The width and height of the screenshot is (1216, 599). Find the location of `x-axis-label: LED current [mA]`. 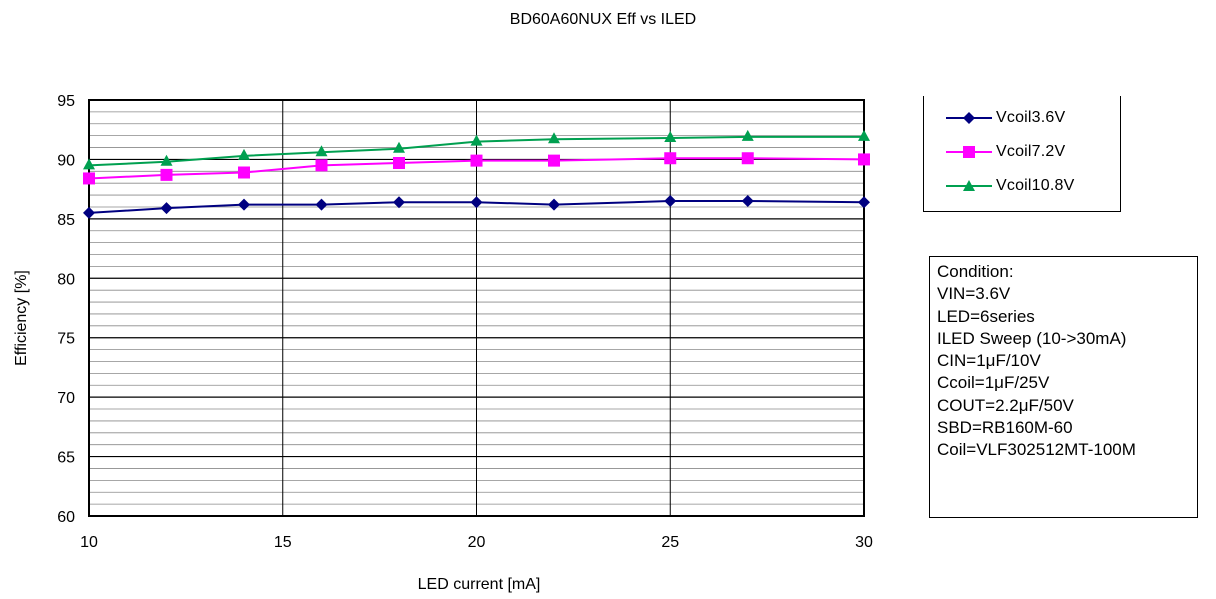

x-axis-label: LED current [mA] is located at coordinates (479, 584).